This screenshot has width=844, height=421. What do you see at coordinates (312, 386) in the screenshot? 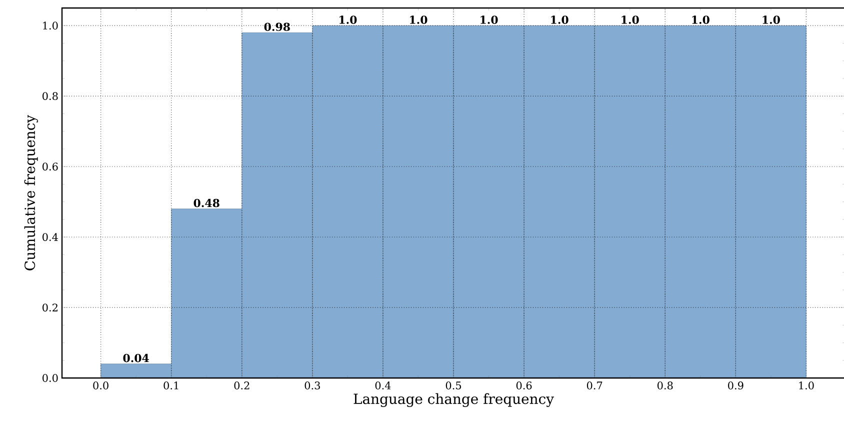
I see `x-tick-label: 0.3` at bounding box center [312, 386].